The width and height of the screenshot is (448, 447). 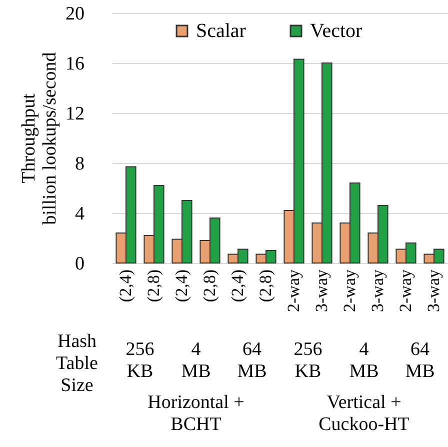 I want to click on y-tick-label: 4, so click(x=80, y=214).